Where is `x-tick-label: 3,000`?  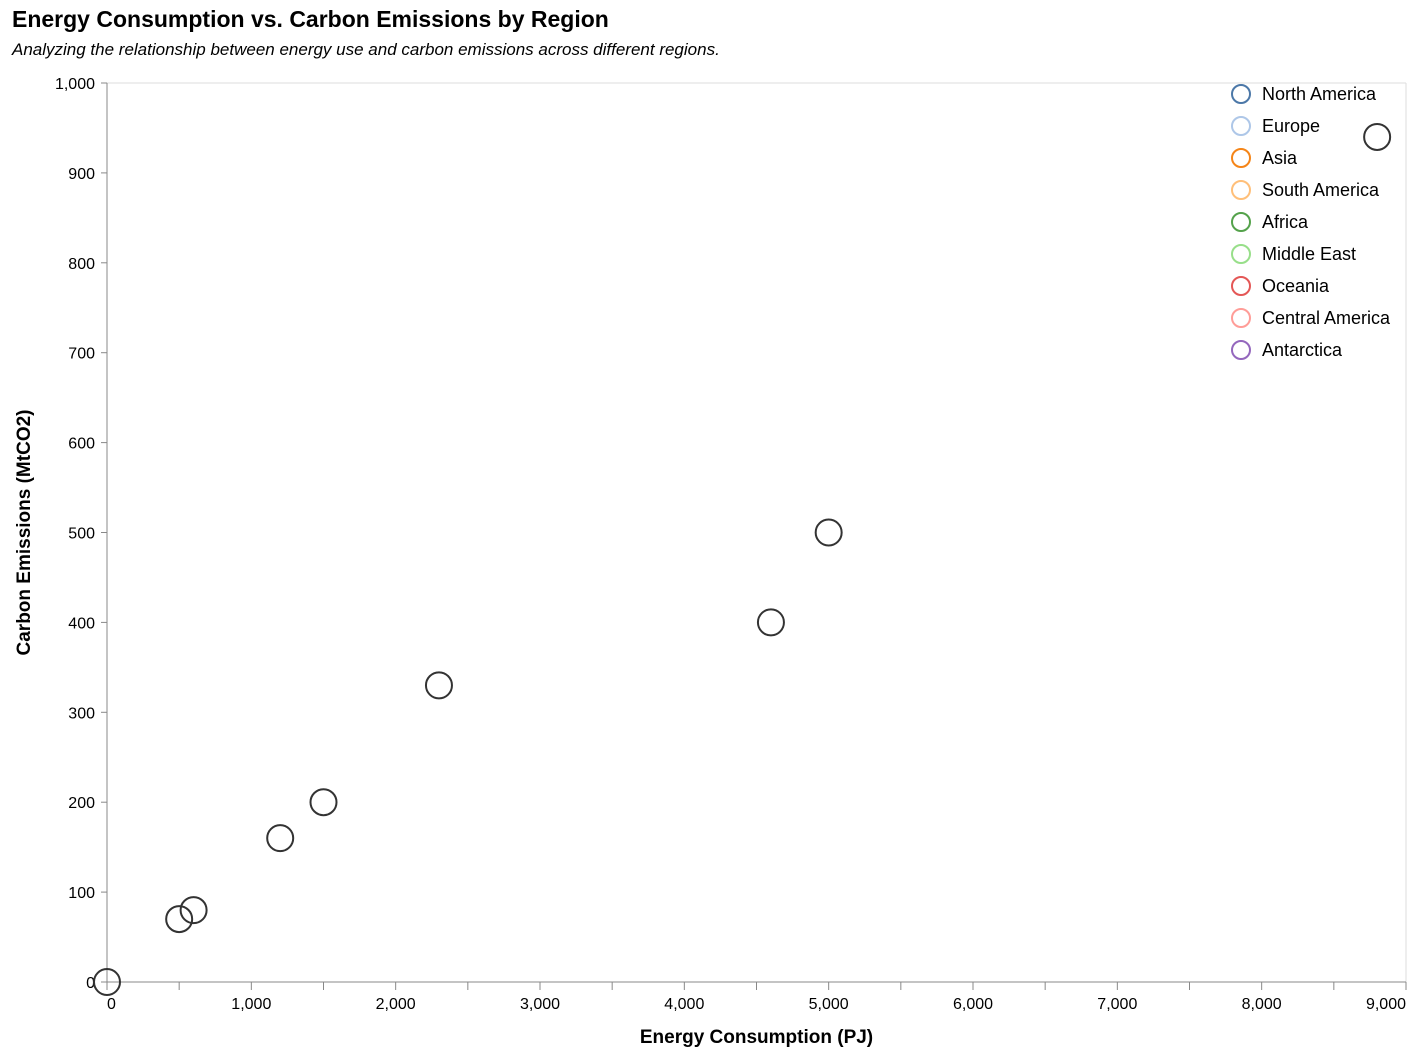 x-tick-label: 3,000 is located at coordinates (540, 1004).